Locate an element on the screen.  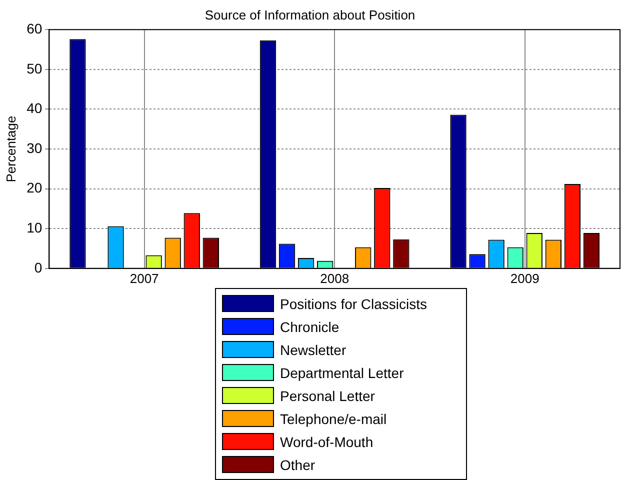
y-tick-label: 20 is located at coordinates (34, 188).